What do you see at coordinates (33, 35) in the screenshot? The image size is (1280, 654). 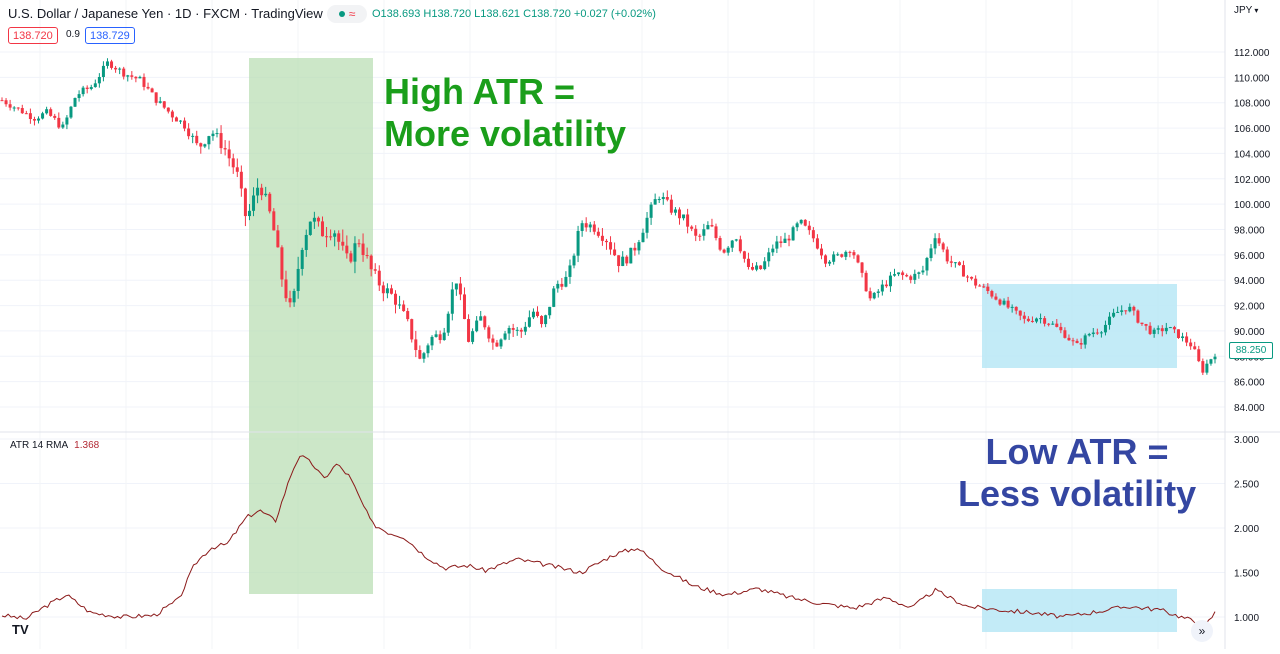 I see `sell-price-button: 138.720` at bounding box center [33, 35].